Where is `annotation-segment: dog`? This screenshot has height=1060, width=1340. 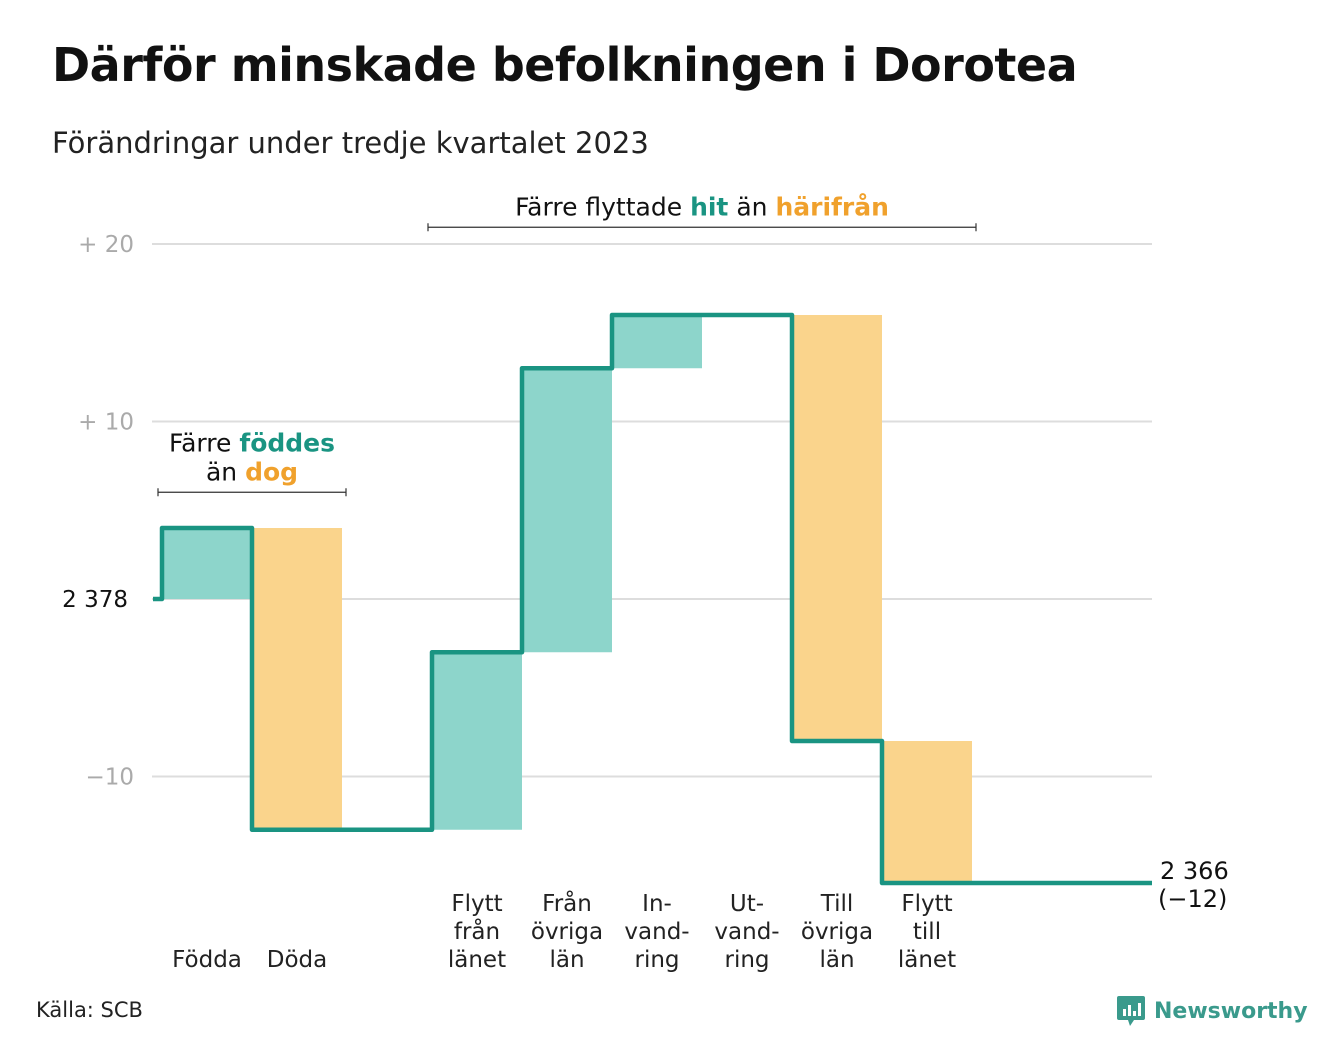 annotation-segment: dog is located at coordinates (271, 471).